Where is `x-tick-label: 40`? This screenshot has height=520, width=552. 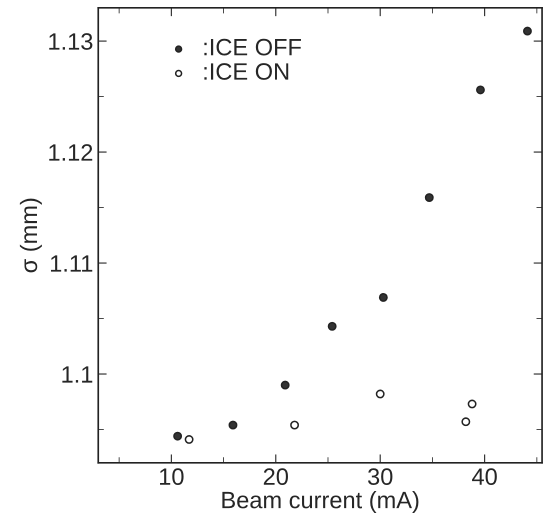
x-tick-label: 40 is located at coordinates (484, 477).